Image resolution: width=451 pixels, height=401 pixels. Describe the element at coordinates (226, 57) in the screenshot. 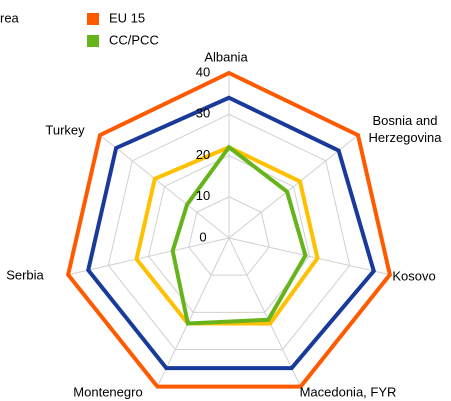

I see `category-label: Albania` at that location.